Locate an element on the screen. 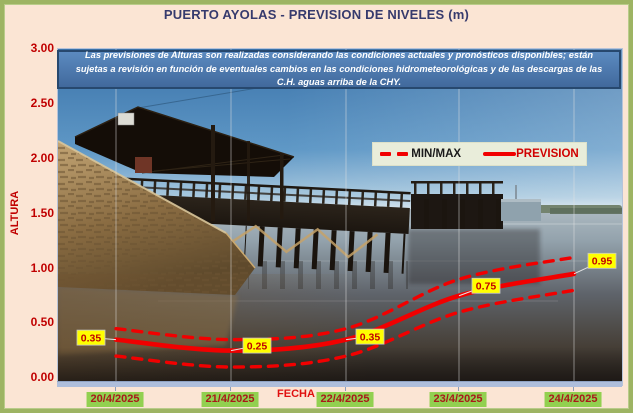  y-axis-title: ALTURA is located at coordinates (15, 213).